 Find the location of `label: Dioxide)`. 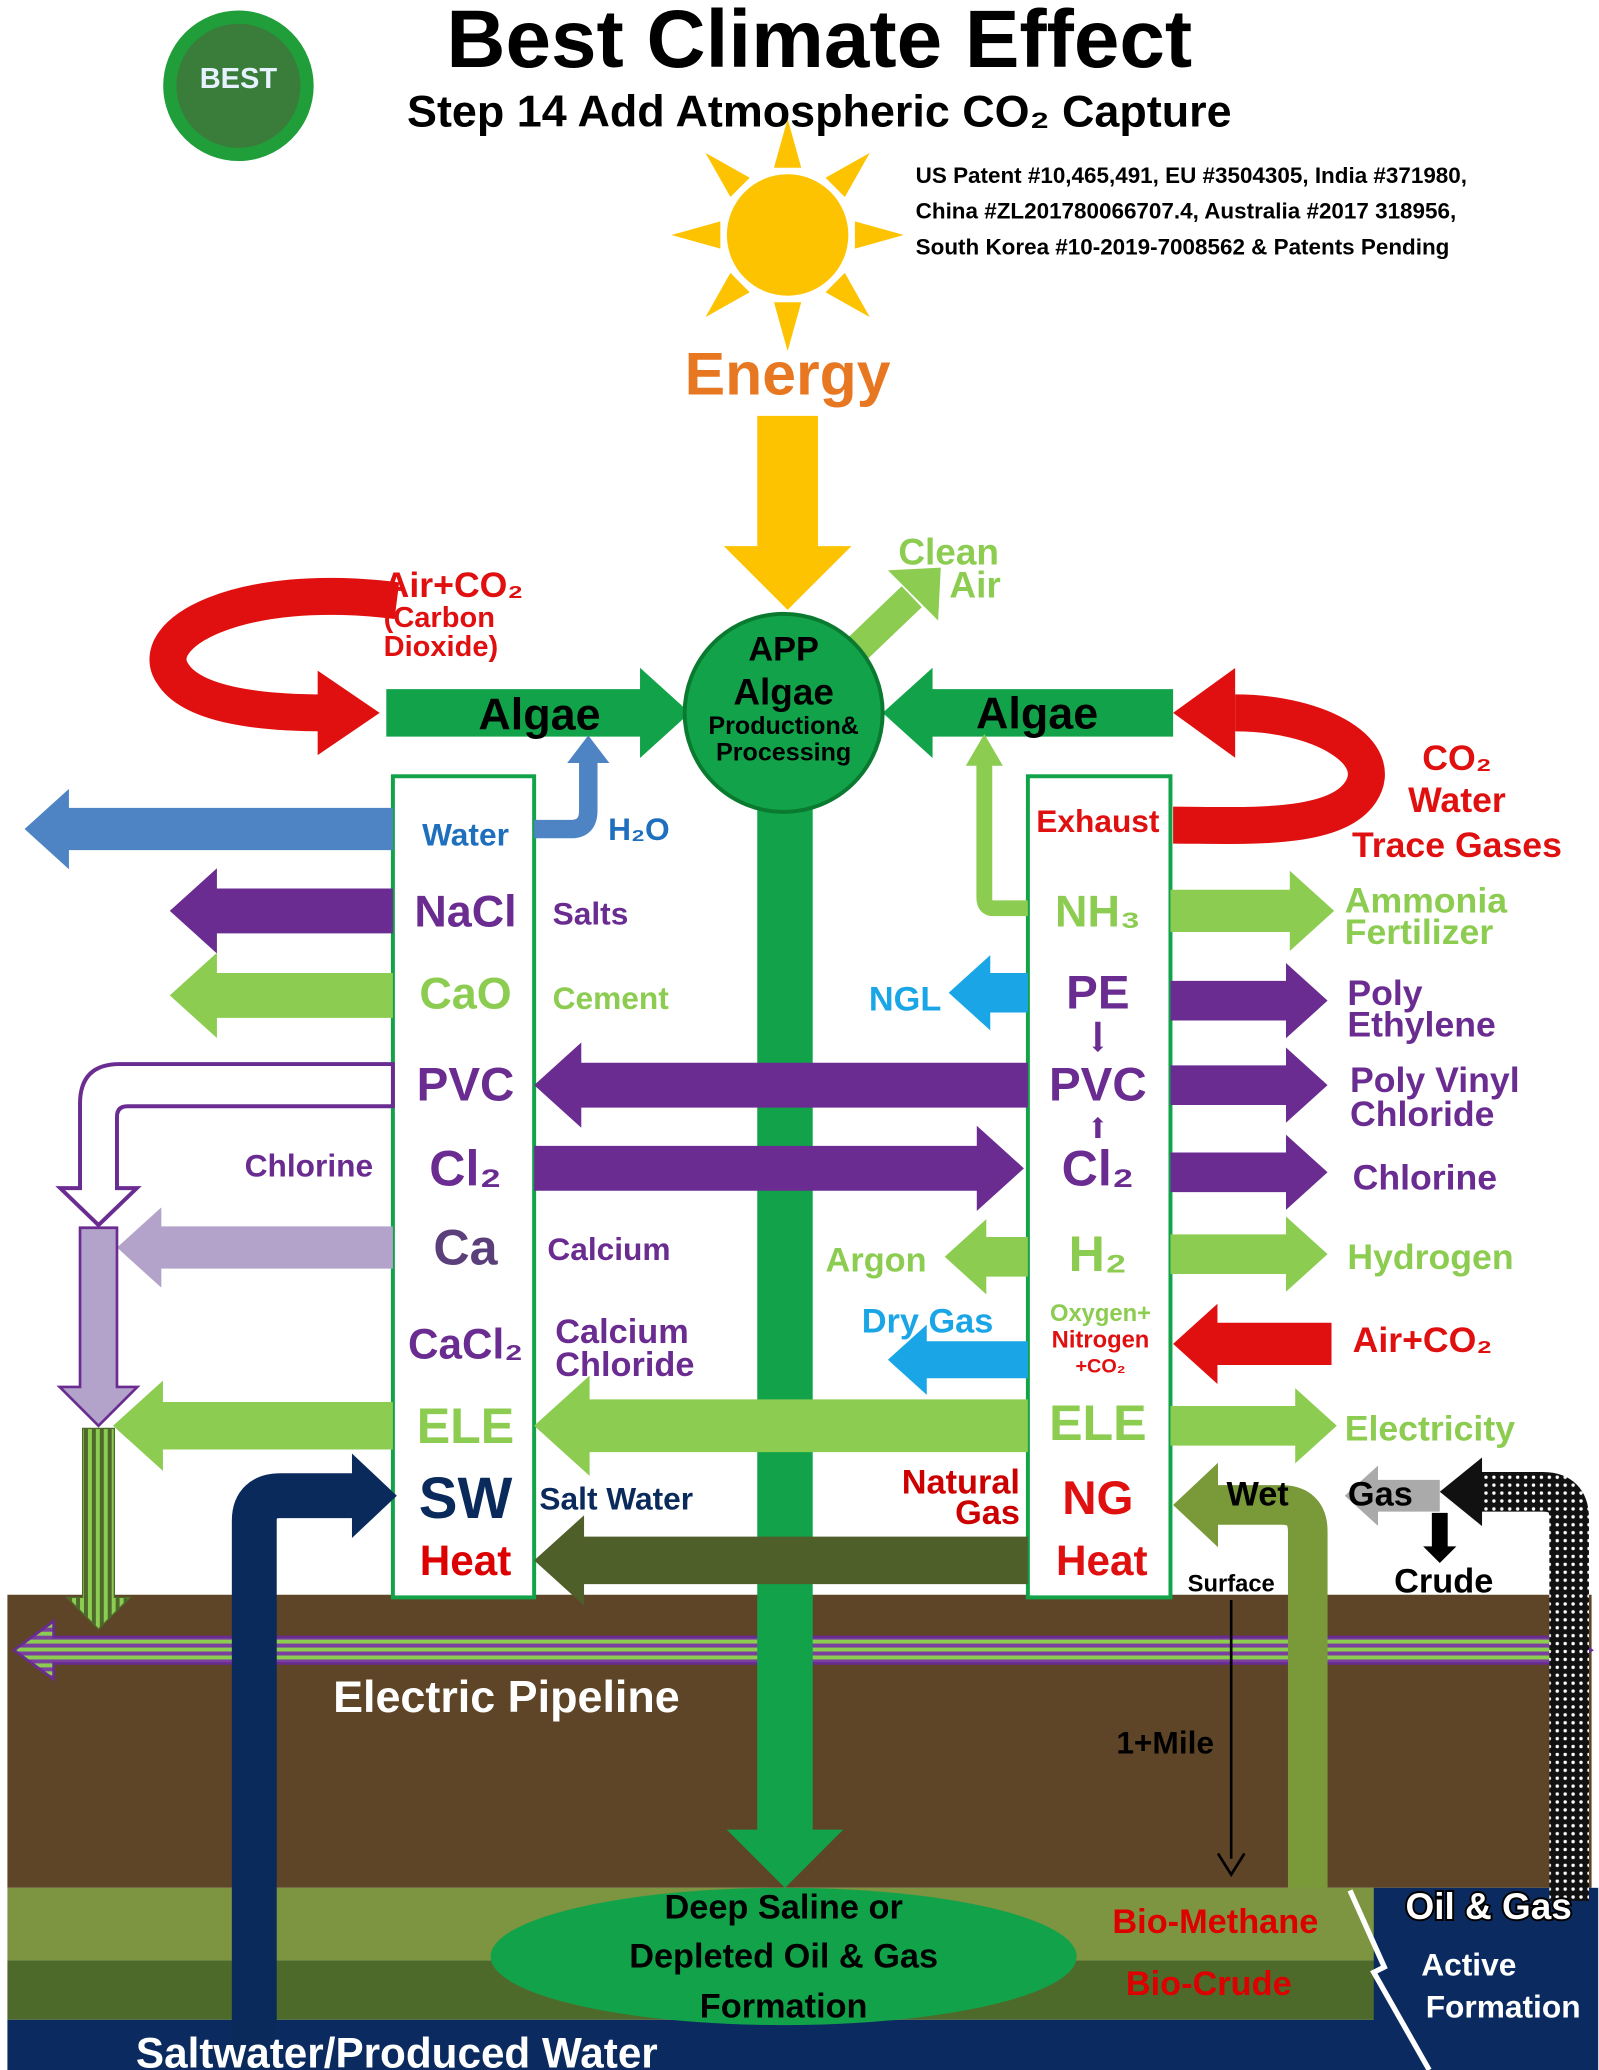

label: Dioxide) is located at coordinates (441, 647).